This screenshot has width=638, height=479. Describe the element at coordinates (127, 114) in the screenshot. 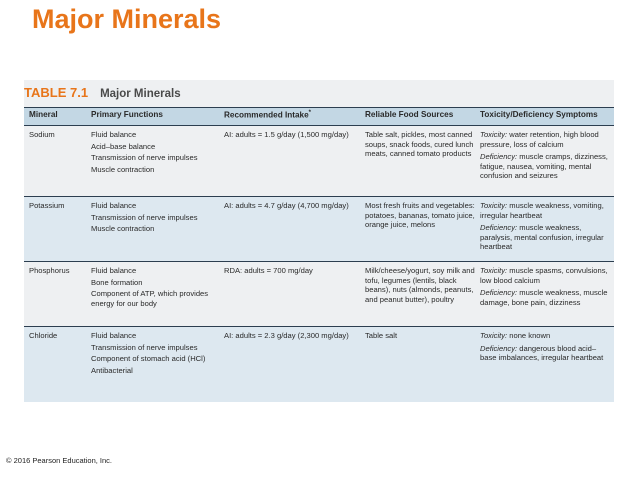

I see `header-functions: Primary Functions` at that location.